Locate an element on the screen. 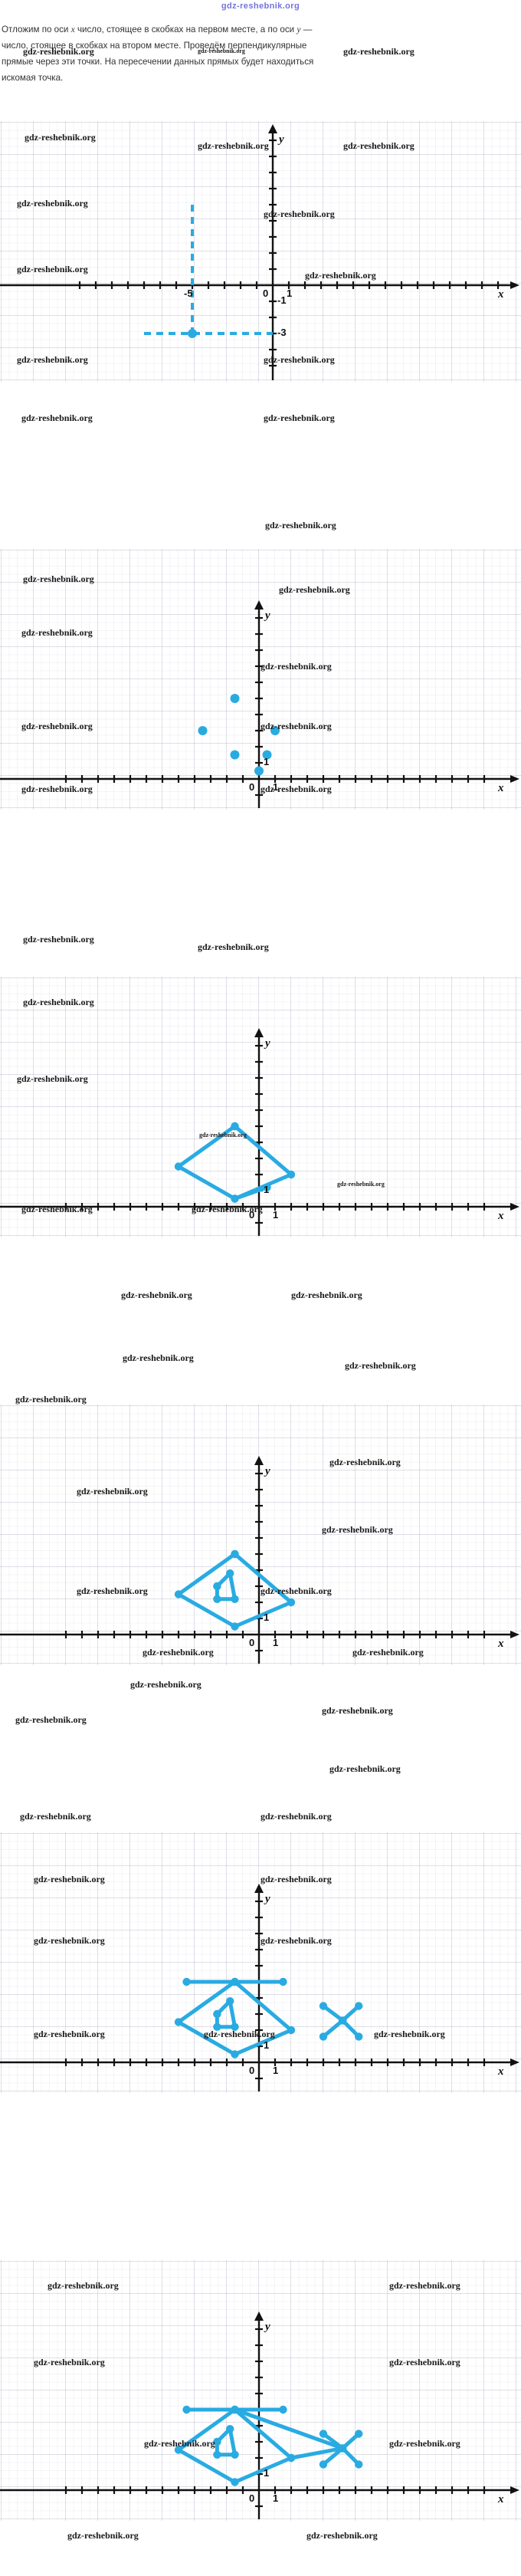 The height and width of the screenshot is (2576, 521). polyline-tail-link is located at coordinates (251, 1193).